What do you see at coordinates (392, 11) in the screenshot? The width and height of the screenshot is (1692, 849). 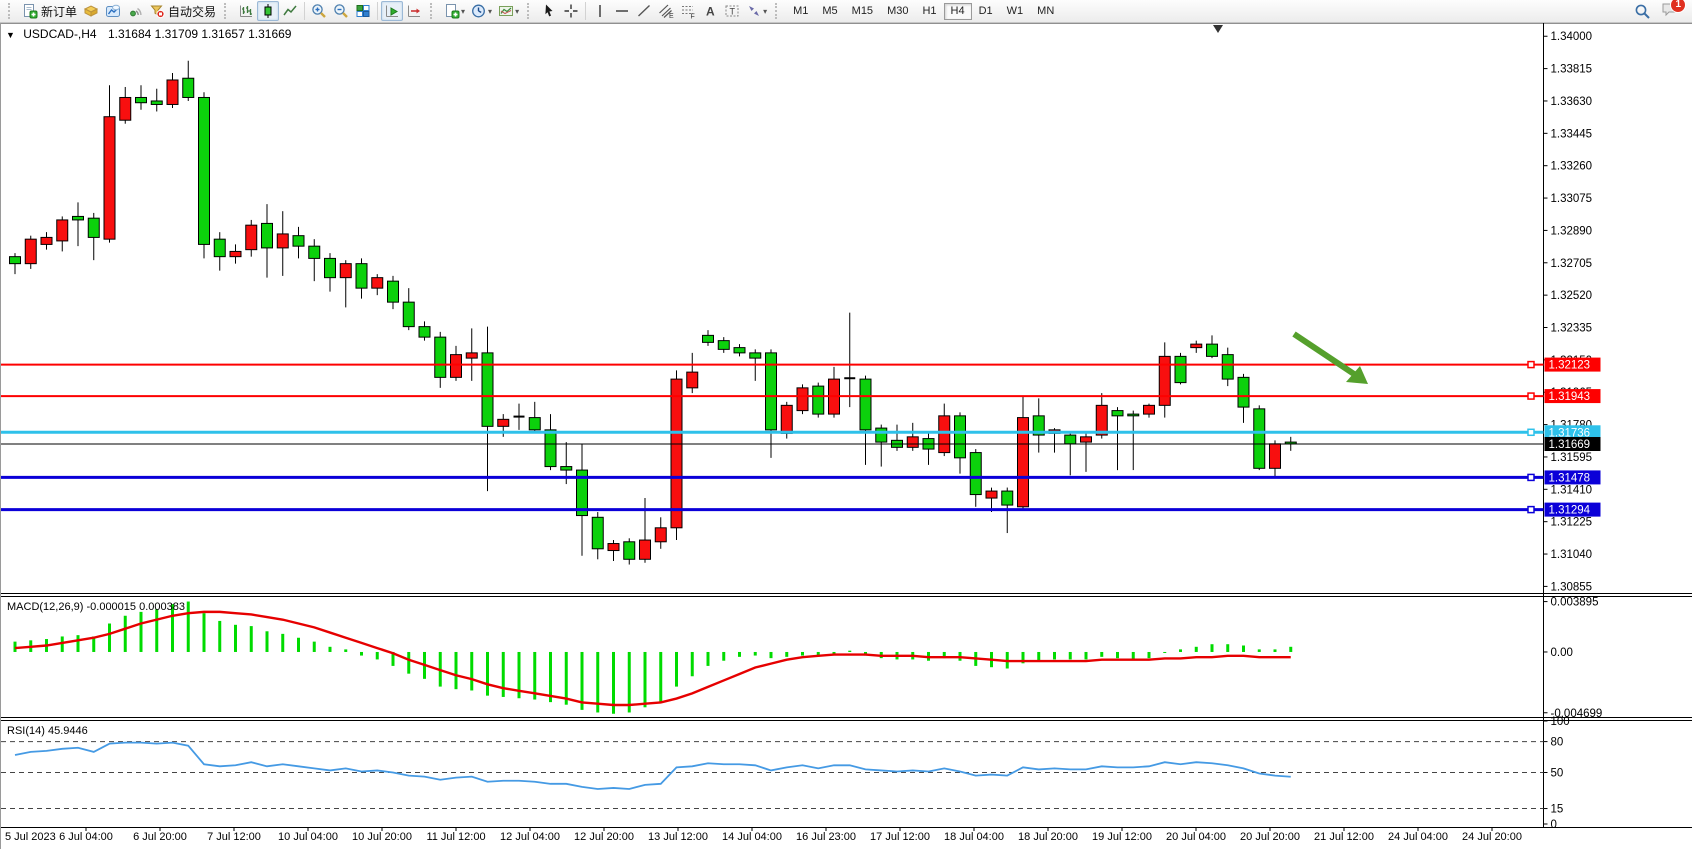 I see `auto-scroll-button` at bounding box center [392, 11].